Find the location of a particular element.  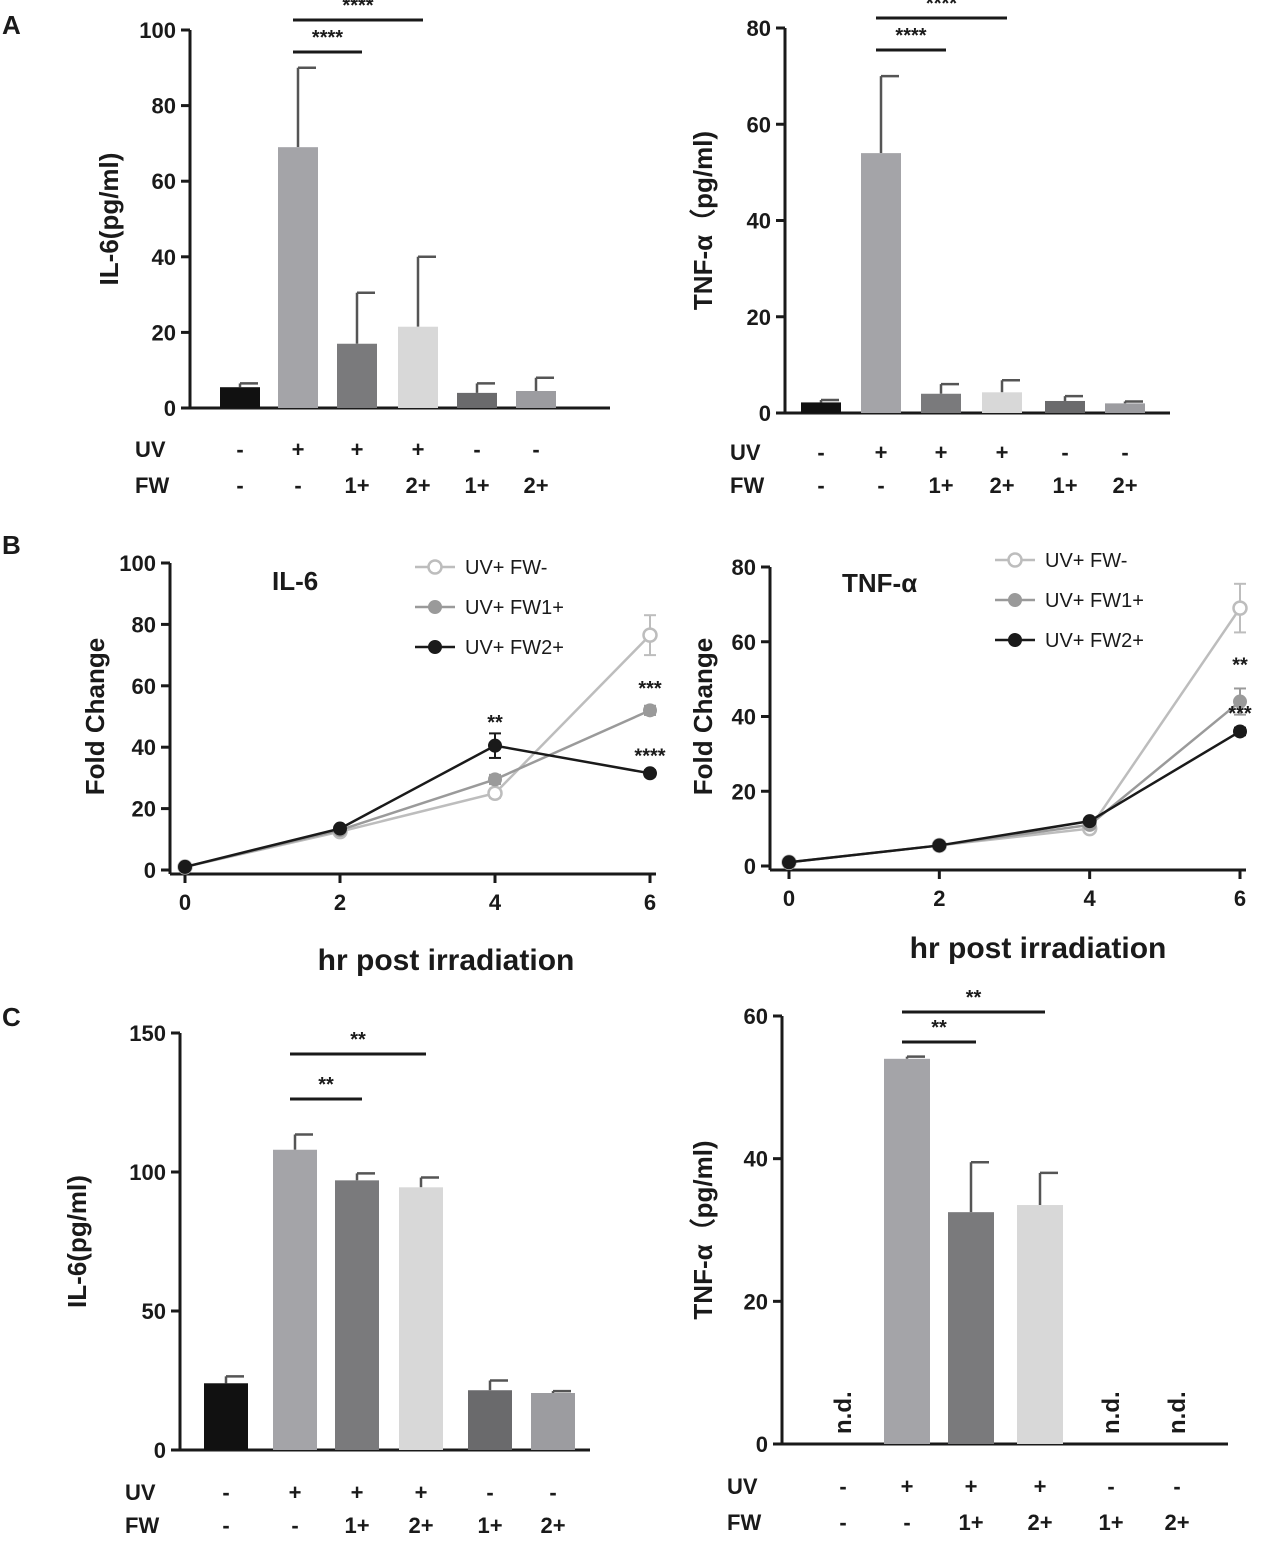

y-tick-label: 150 is located at coordinates (147, 1033).